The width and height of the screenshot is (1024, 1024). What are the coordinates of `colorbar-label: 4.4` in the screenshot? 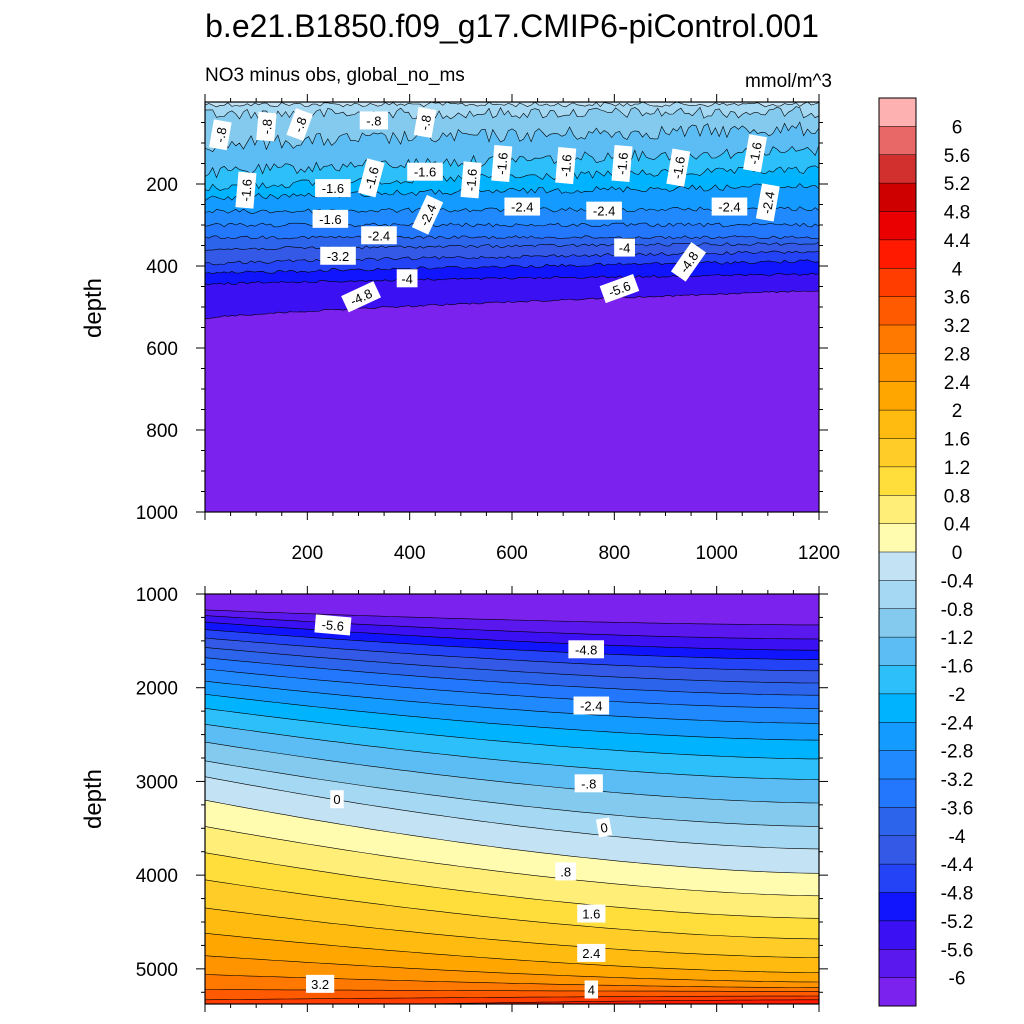 It's located at (957, 241).